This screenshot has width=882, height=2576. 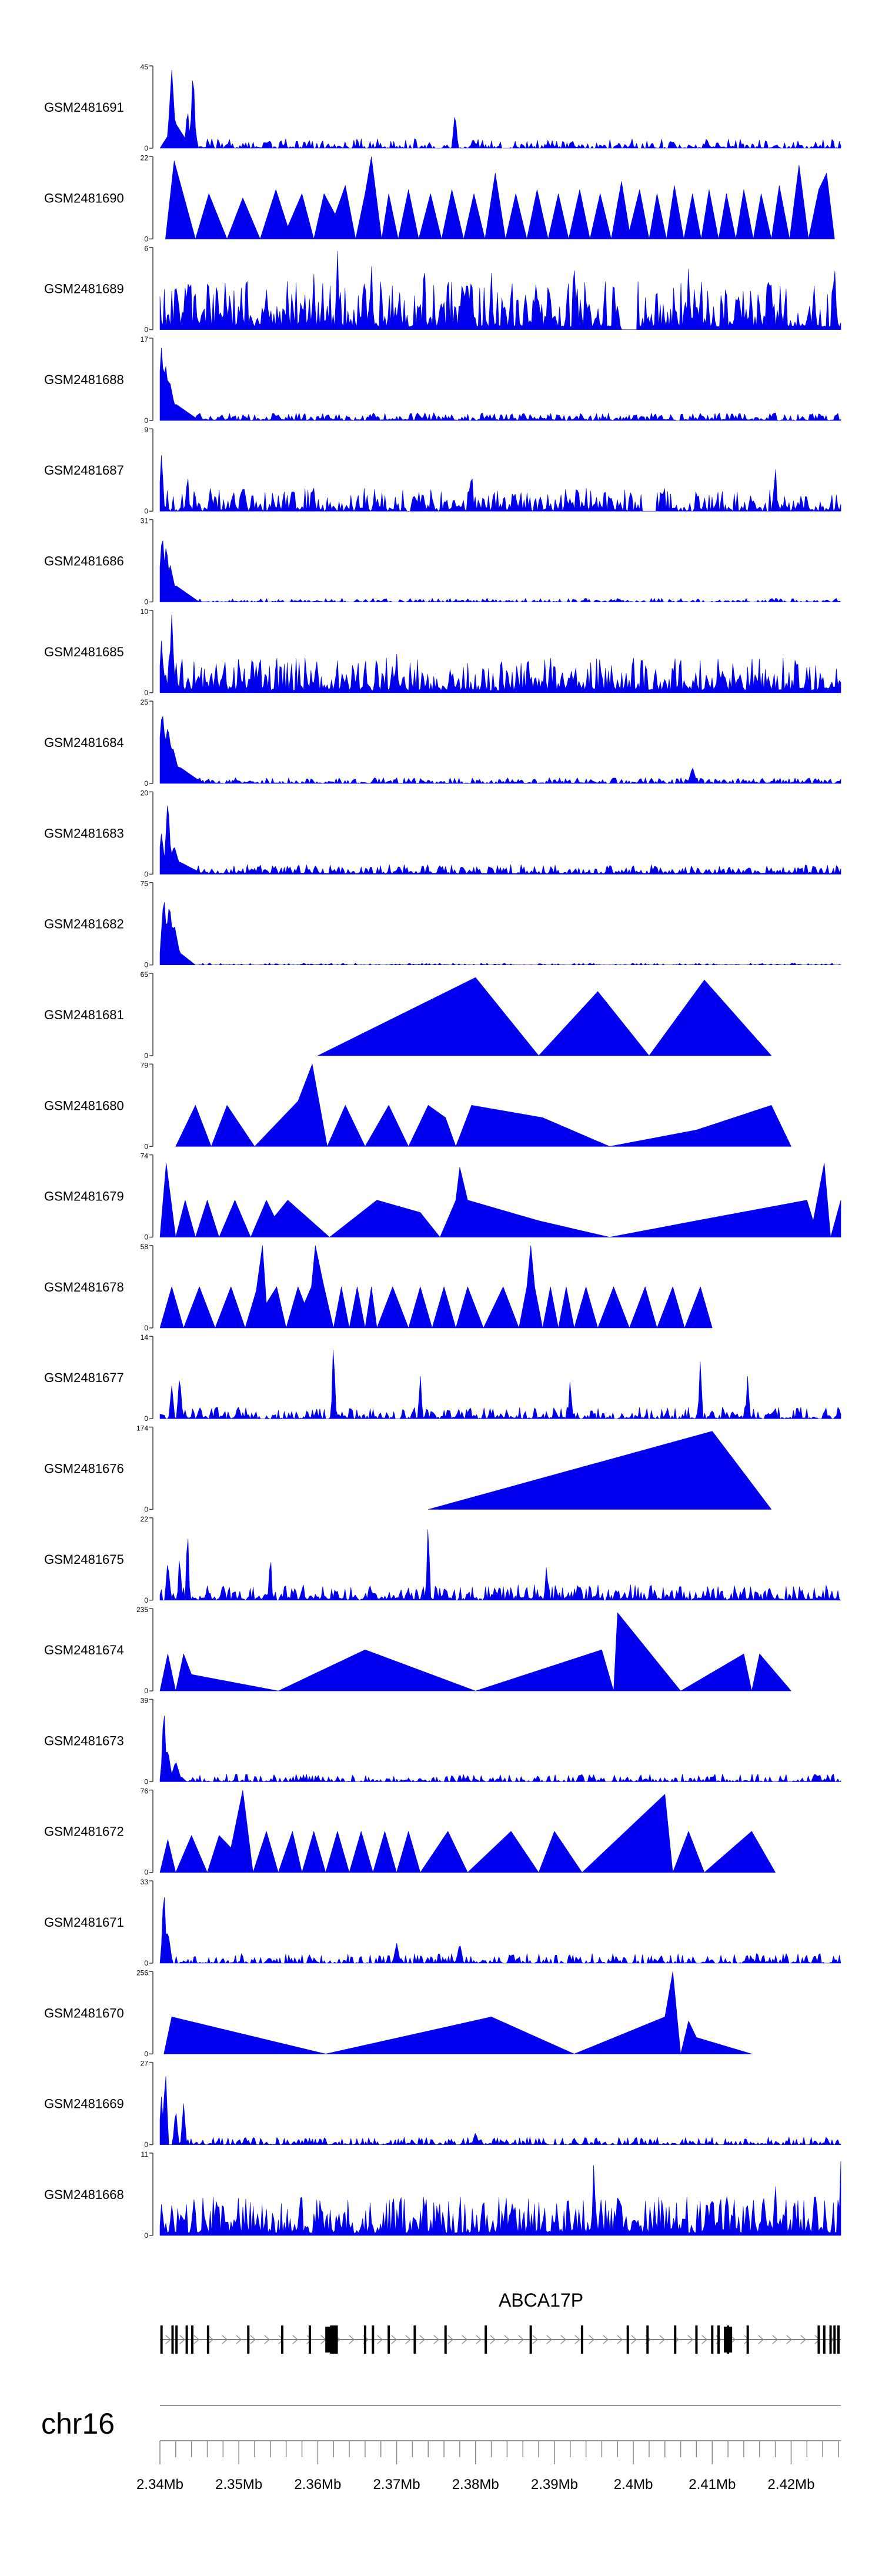 I want to click on y-max-label: 31, so click(x=145, y=521).